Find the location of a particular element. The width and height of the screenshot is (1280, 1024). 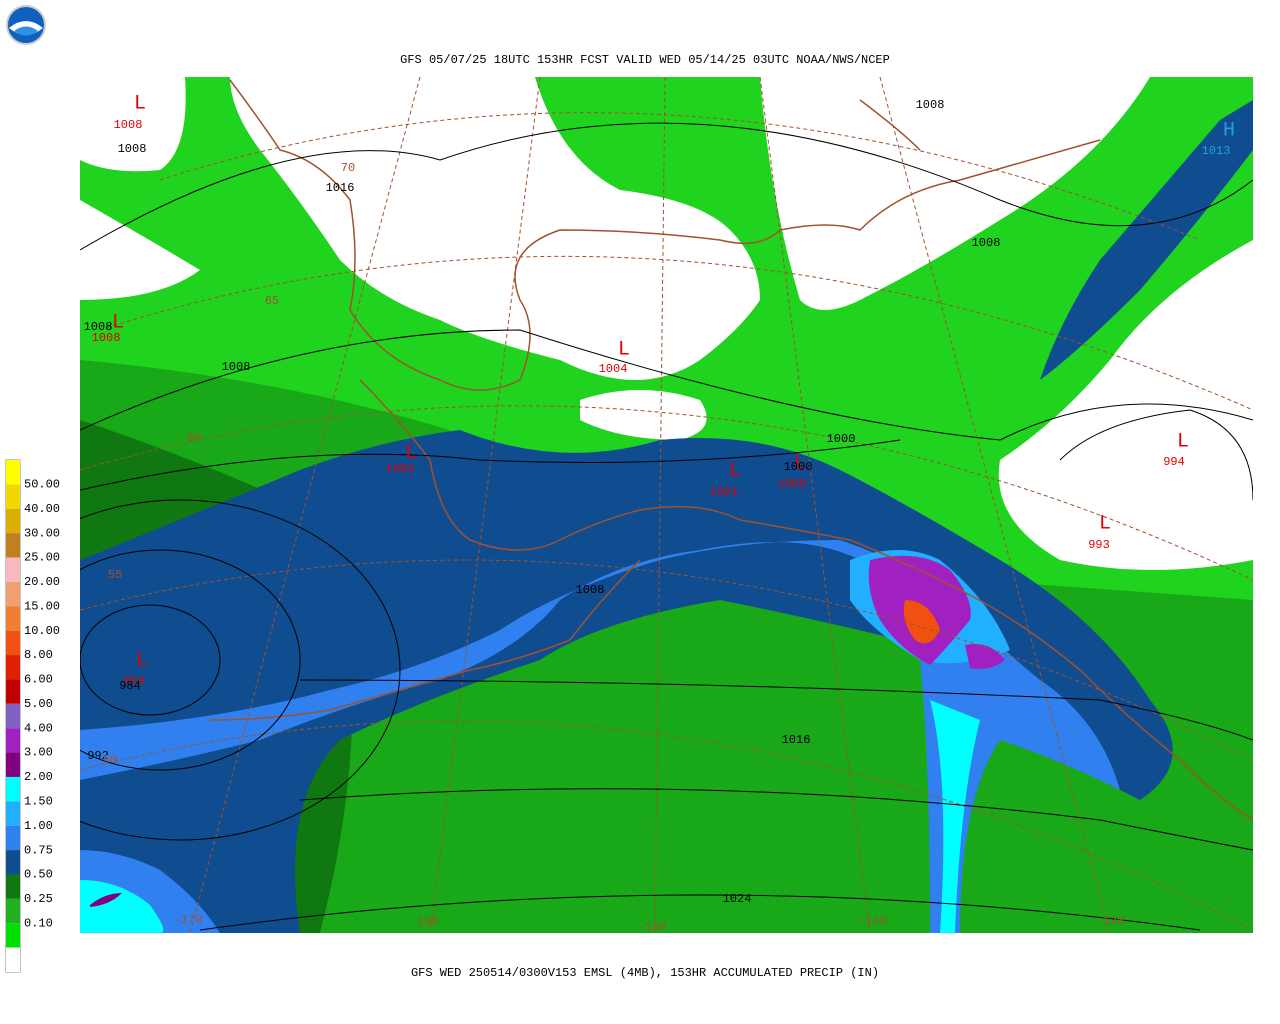

legend-label: 30.00 is located at coordinates (42, 533).